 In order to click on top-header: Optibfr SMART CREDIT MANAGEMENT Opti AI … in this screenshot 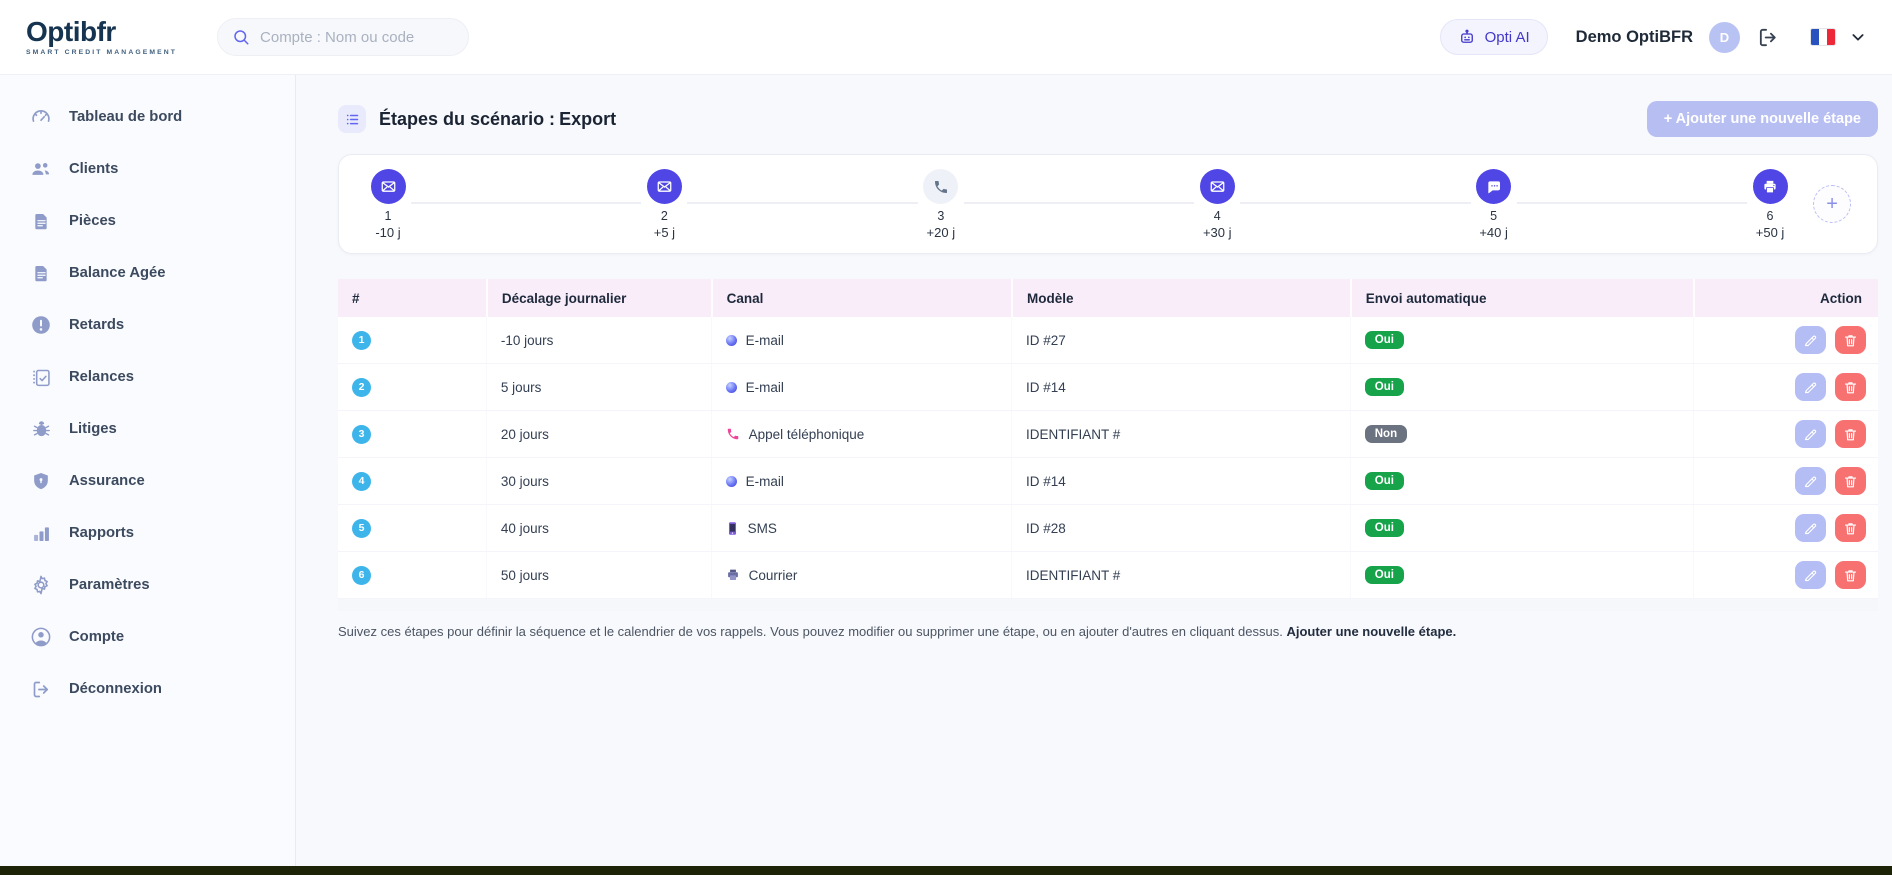, I will do `click(946, 37)`.